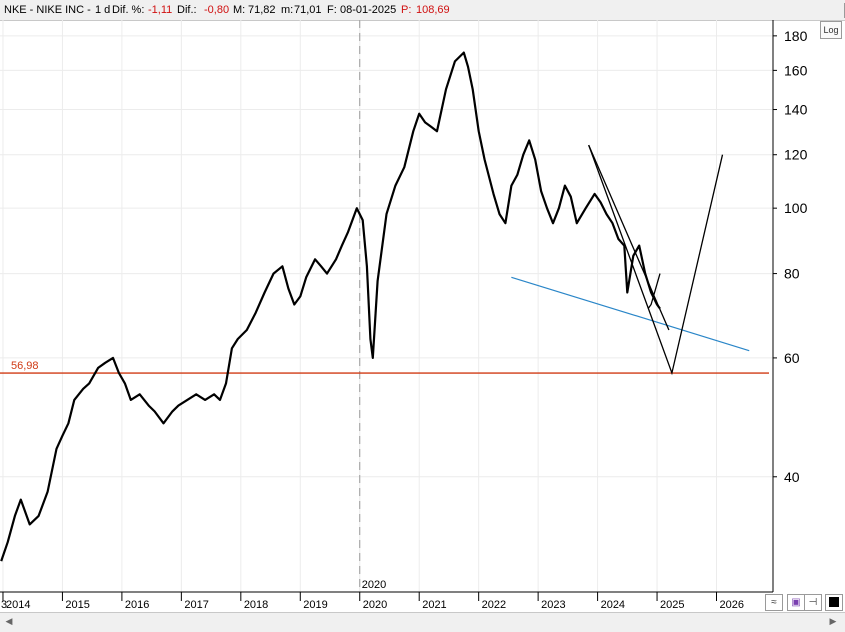  What do you see at coordinates (308, 10) in the screenshot?
I see `min-value: 71,01` at bounding box center [308, 10].